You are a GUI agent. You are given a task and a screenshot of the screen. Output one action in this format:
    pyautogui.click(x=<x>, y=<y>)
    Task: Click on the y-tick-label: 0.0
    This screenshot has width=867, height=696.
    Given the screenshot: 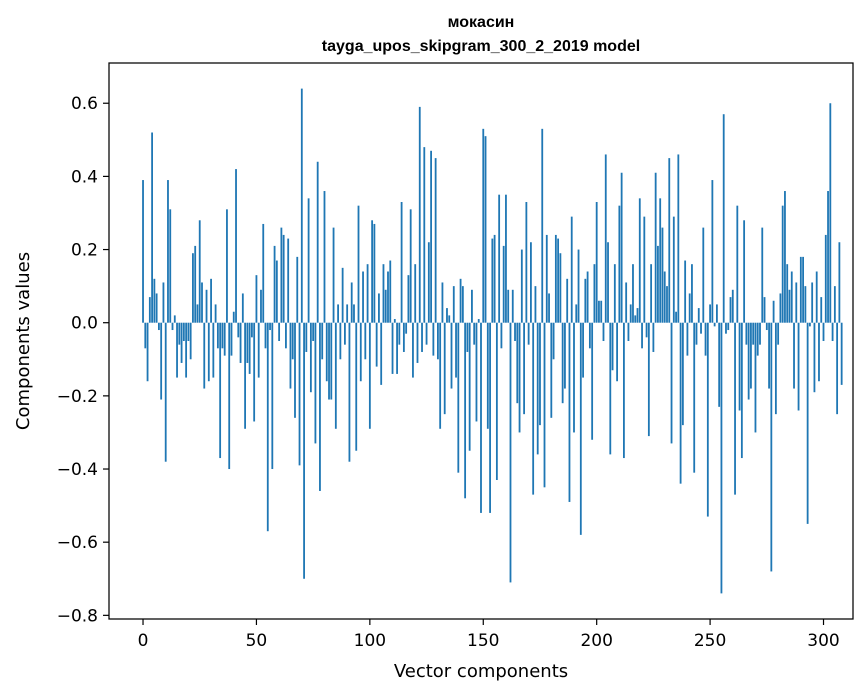 What is the action you would take?
    pyautogui.click(x=84, y=324)
    